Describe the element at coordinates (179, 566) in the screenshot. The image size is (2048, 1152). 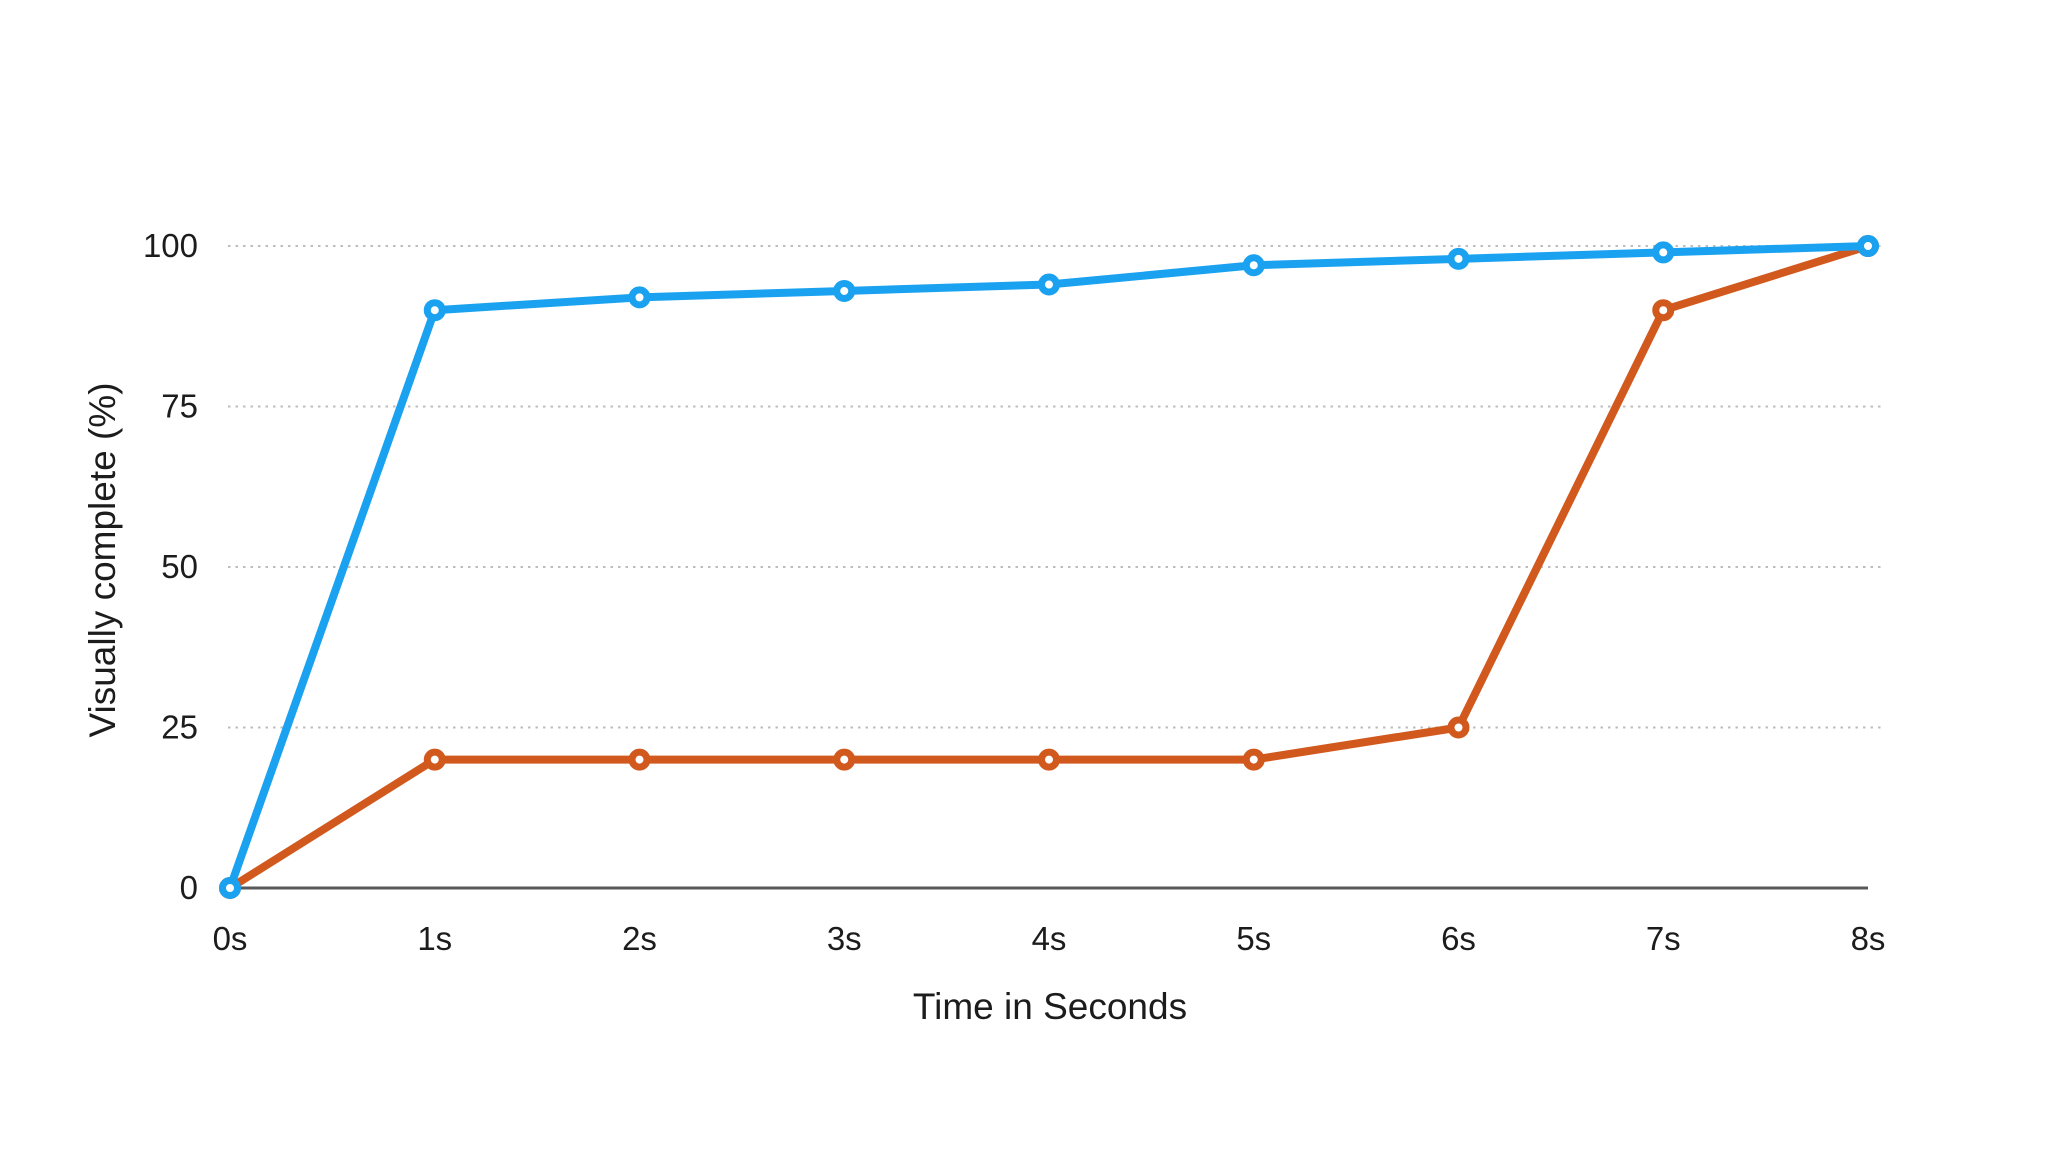
I see `y-tick-label: 50` at that location.